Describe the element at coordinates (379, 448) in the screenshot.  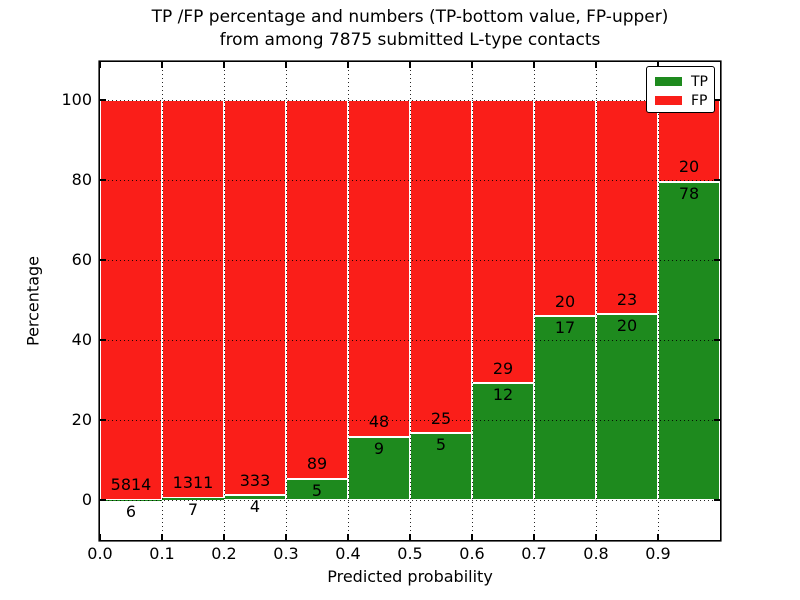
I see `tp-count-label: 9` at that location.